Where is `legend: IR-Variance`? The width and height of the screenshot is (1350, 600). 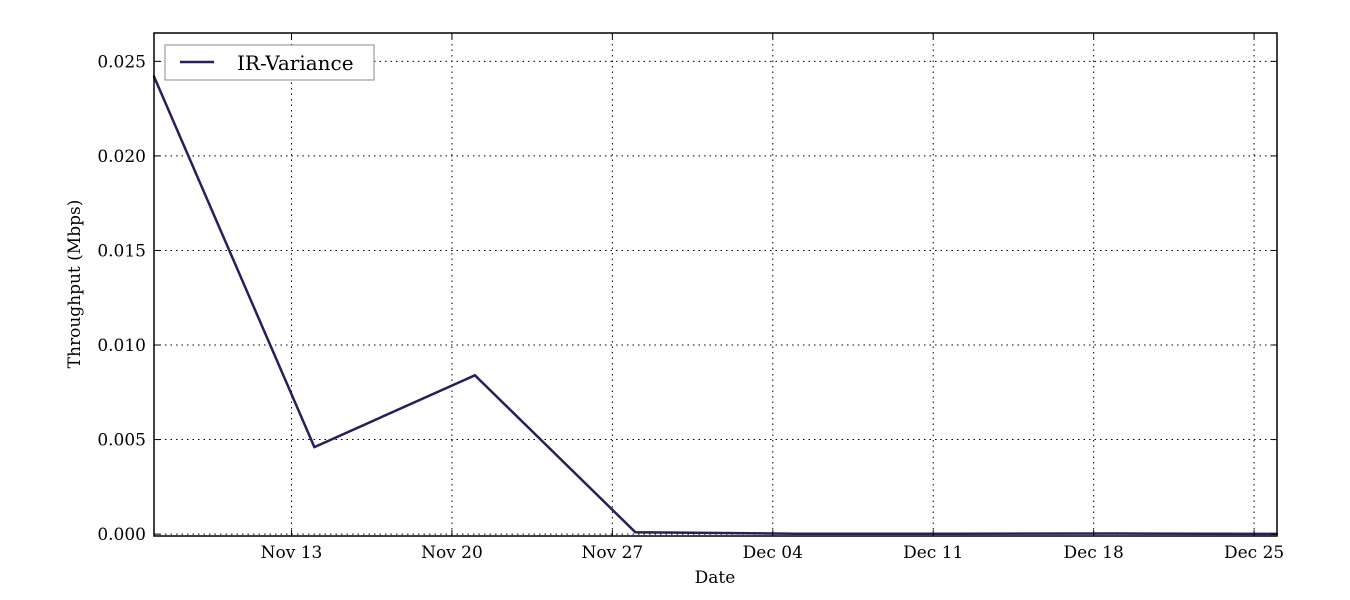
legend: IR-Variance is located at coordinates (269, 62).